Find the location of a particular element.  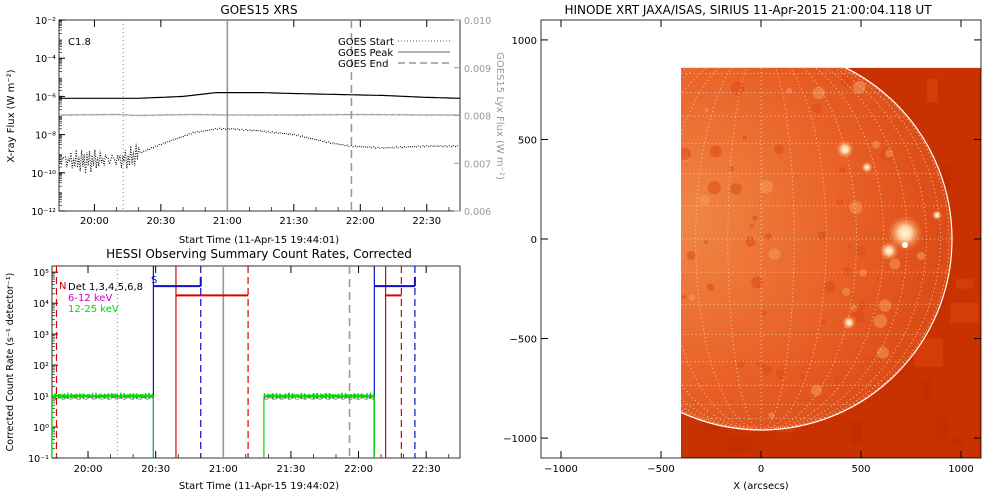

goes-x-tick-label: 22:00 is located at coordinates (360, 221).